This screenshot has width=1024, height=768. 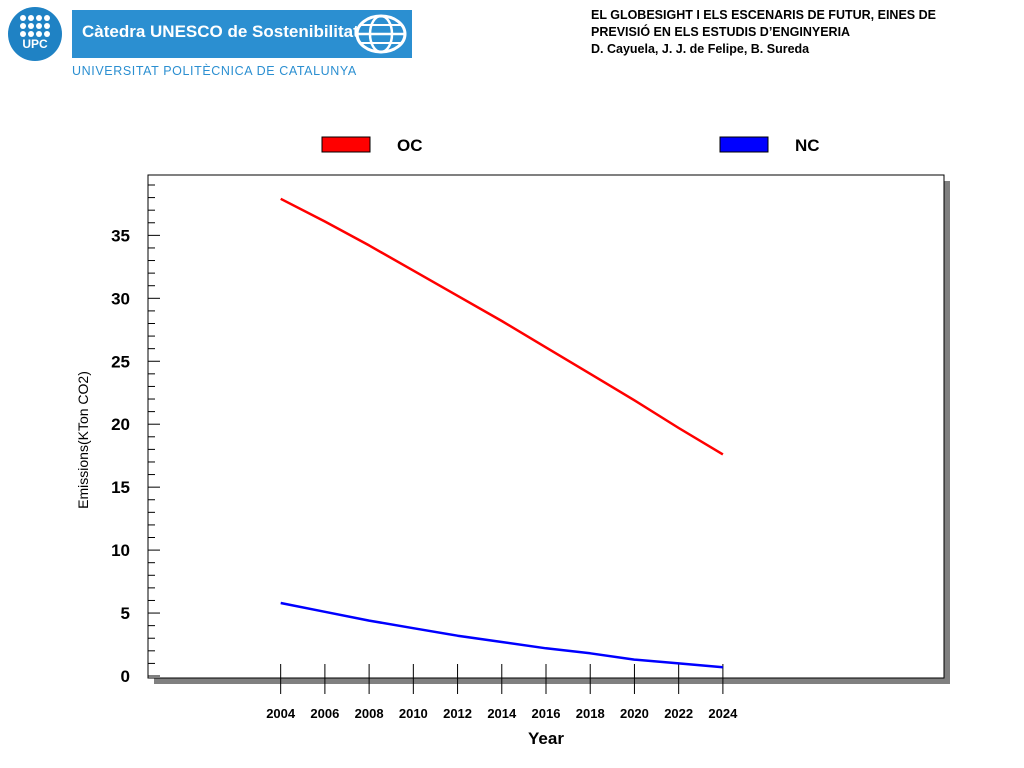 I want to click on legend-label-nc: NC, so click(x=807, y=145).